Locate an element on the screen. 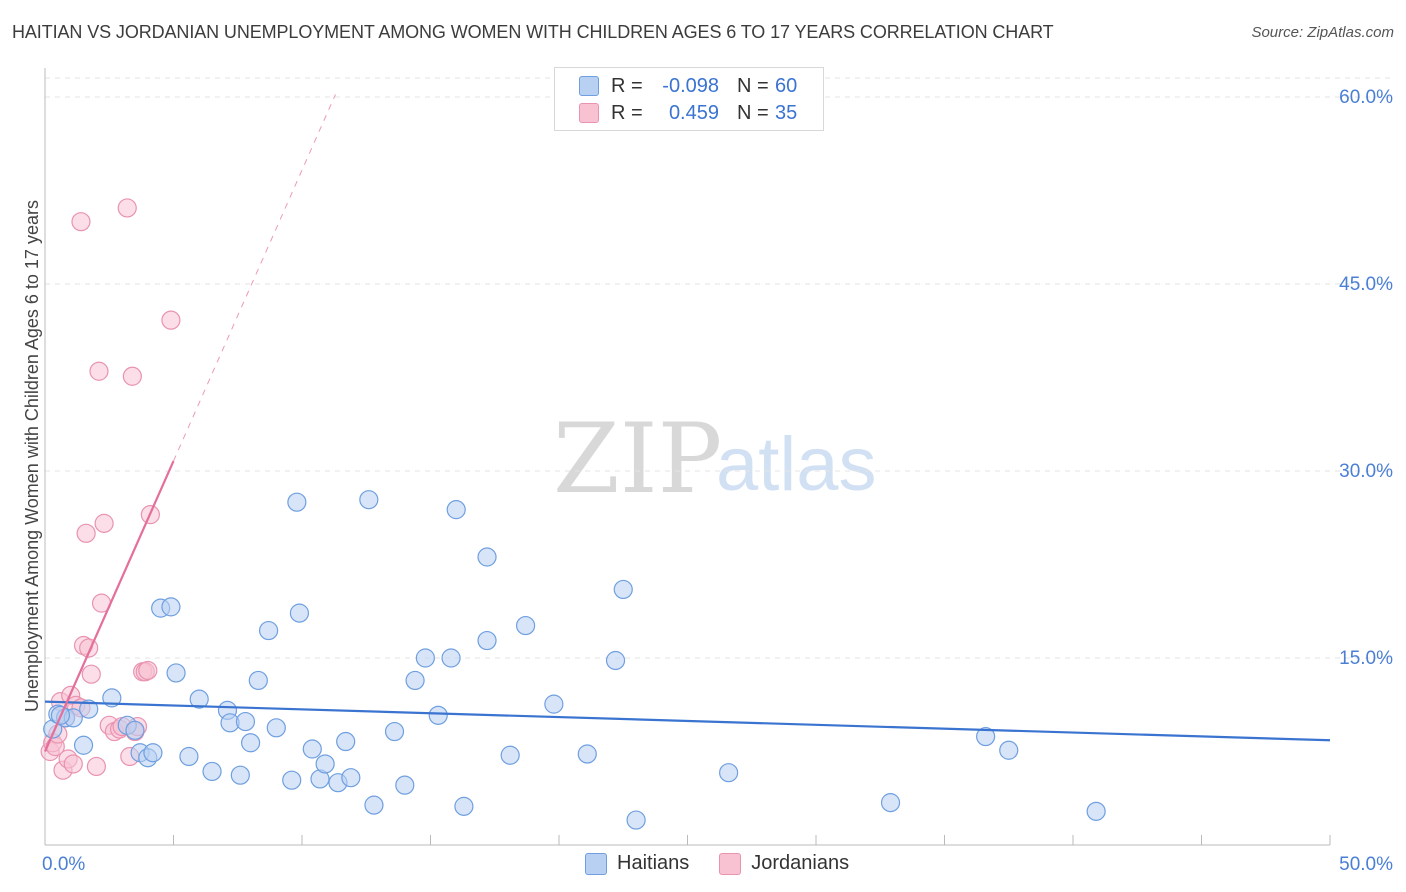  legend-row-jordanians: R = 0.459 N = 35 is located at coordinates (688, 113).